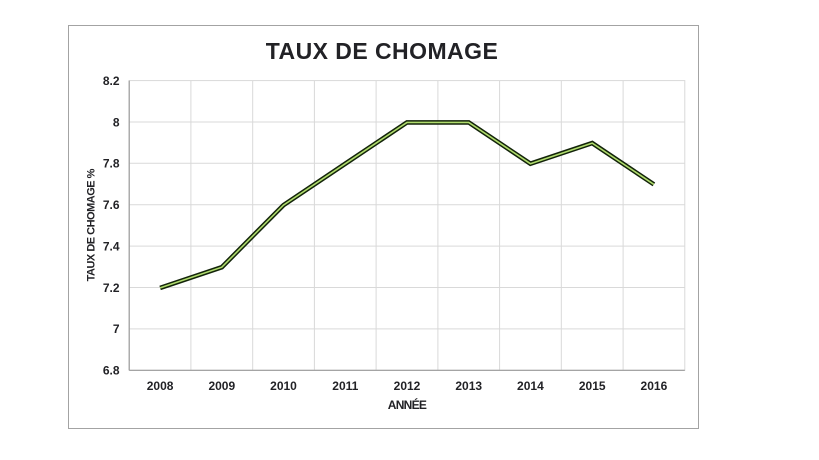  Describe the element at coordinates (468, 386) in the screenshot. I see `svg-text: 2013` at that location.